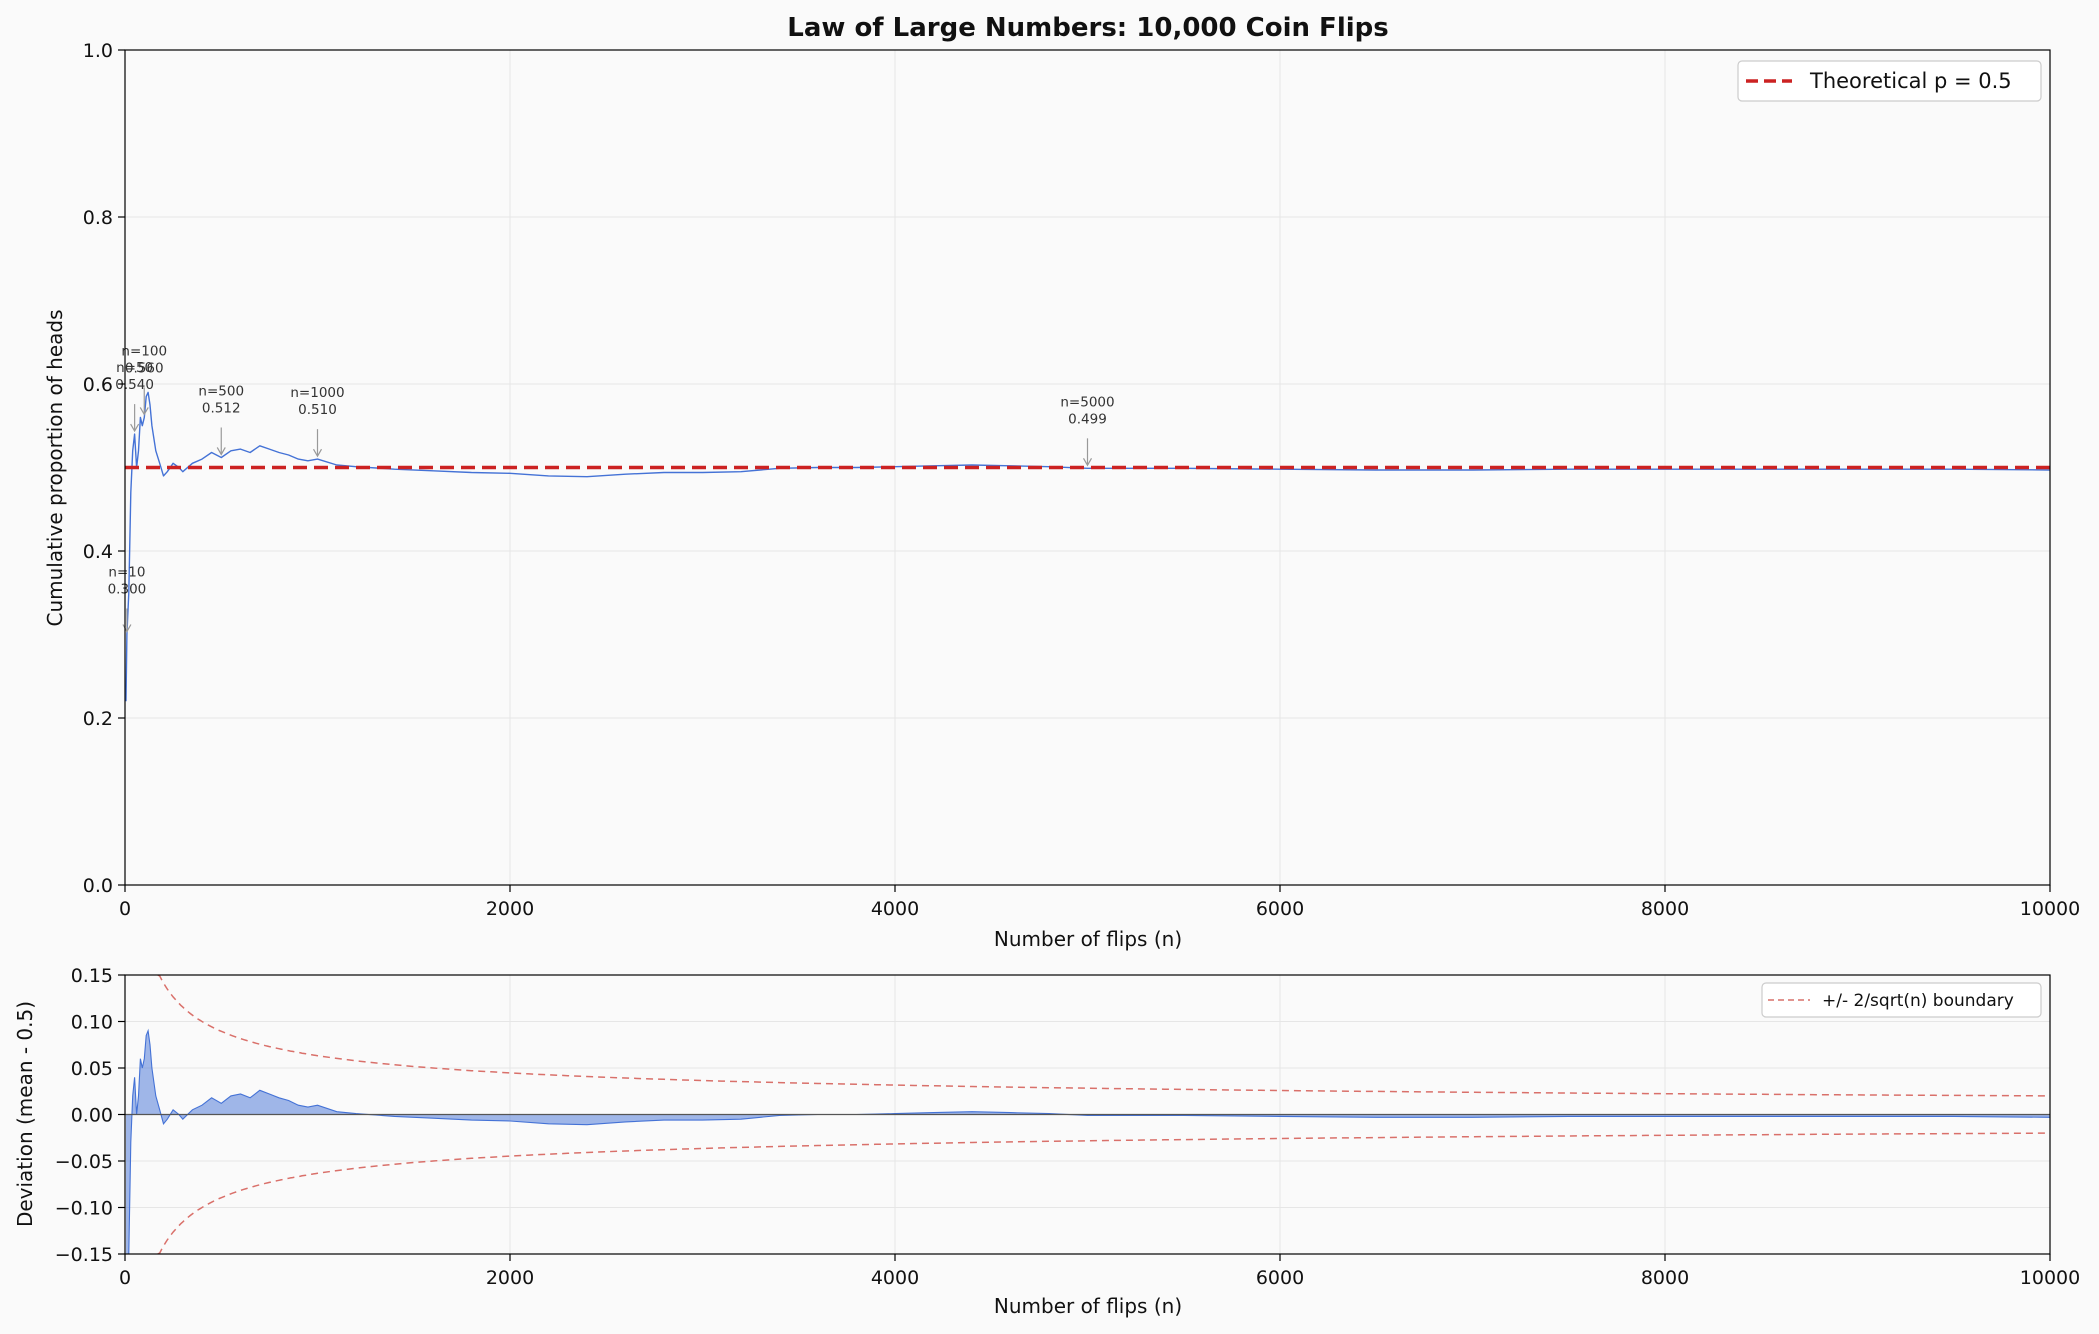  What do you see at coordinates (92, 1023) in the screenshot?
I see `bottom-y-tick-label: 0.10` at bounding box center [92, 1023].